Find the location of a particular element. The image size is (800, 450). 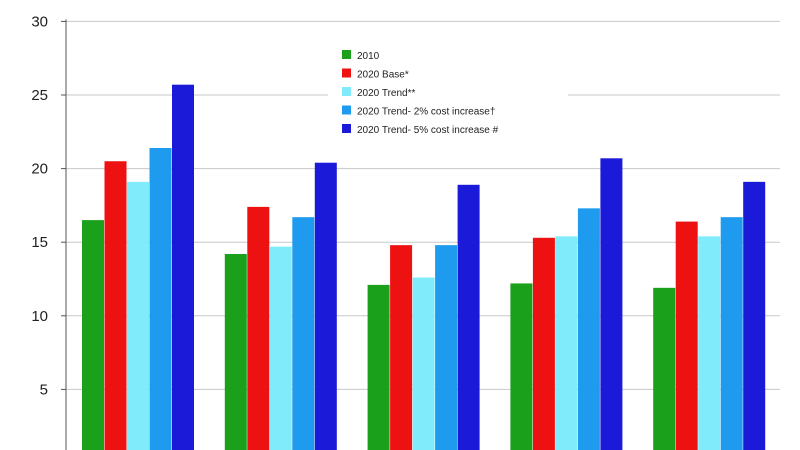

legend-box is located at coordinates (448, 91).